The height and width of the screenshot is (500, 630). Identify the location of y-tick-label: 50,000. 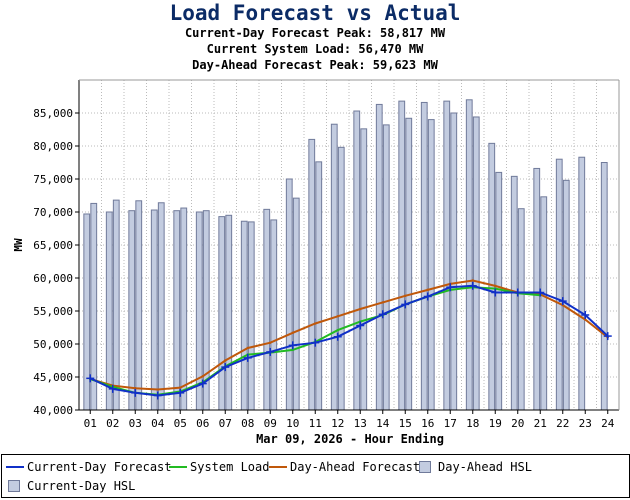
(53, 344).